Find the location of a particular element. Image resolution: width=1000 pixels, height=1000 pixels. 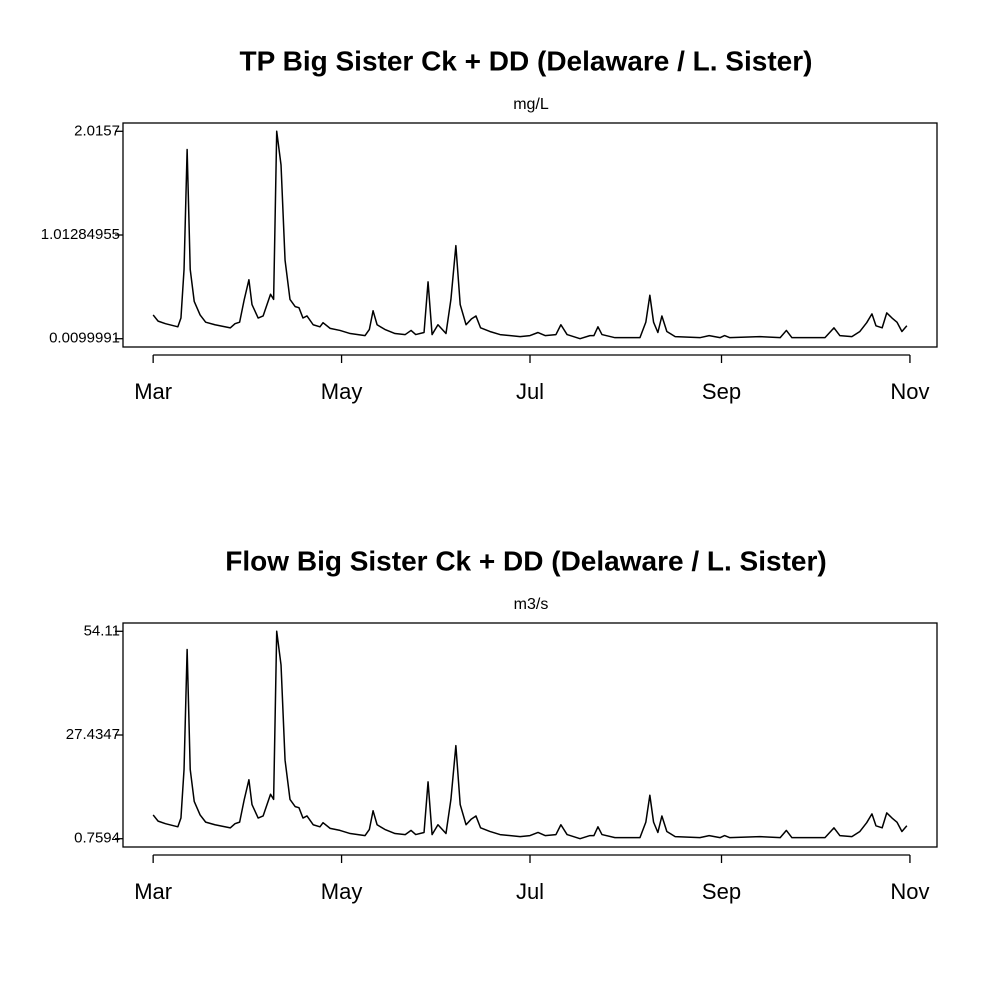

y-tick-label: 0.0099991 is located at coordinates (84, 338).